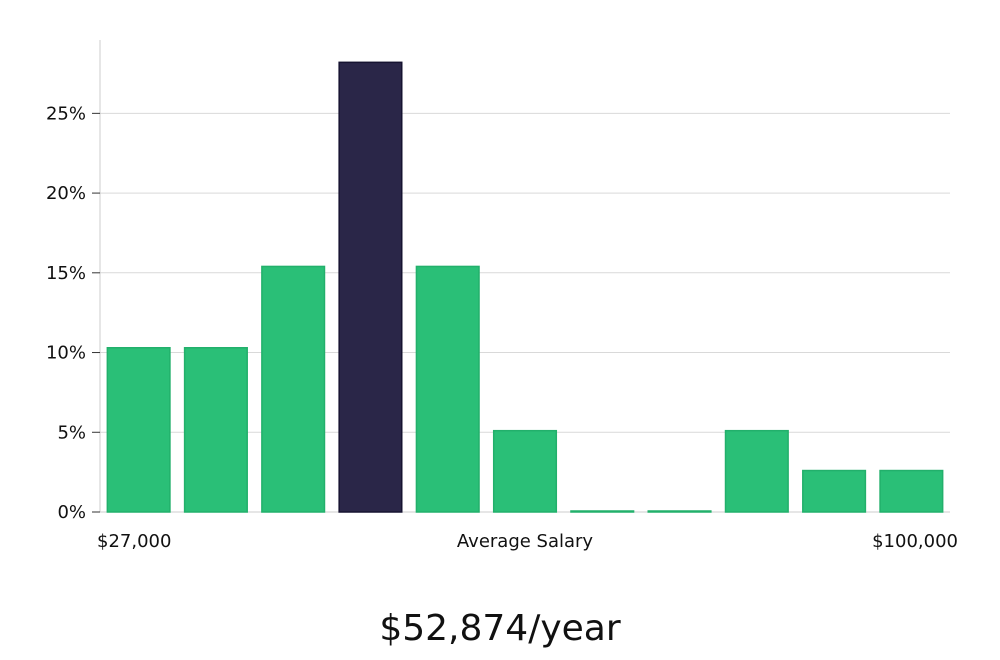  Describe the element at coordinates (66, 193) in the screenshot. I see `y-tick-label: 20%` at that location.